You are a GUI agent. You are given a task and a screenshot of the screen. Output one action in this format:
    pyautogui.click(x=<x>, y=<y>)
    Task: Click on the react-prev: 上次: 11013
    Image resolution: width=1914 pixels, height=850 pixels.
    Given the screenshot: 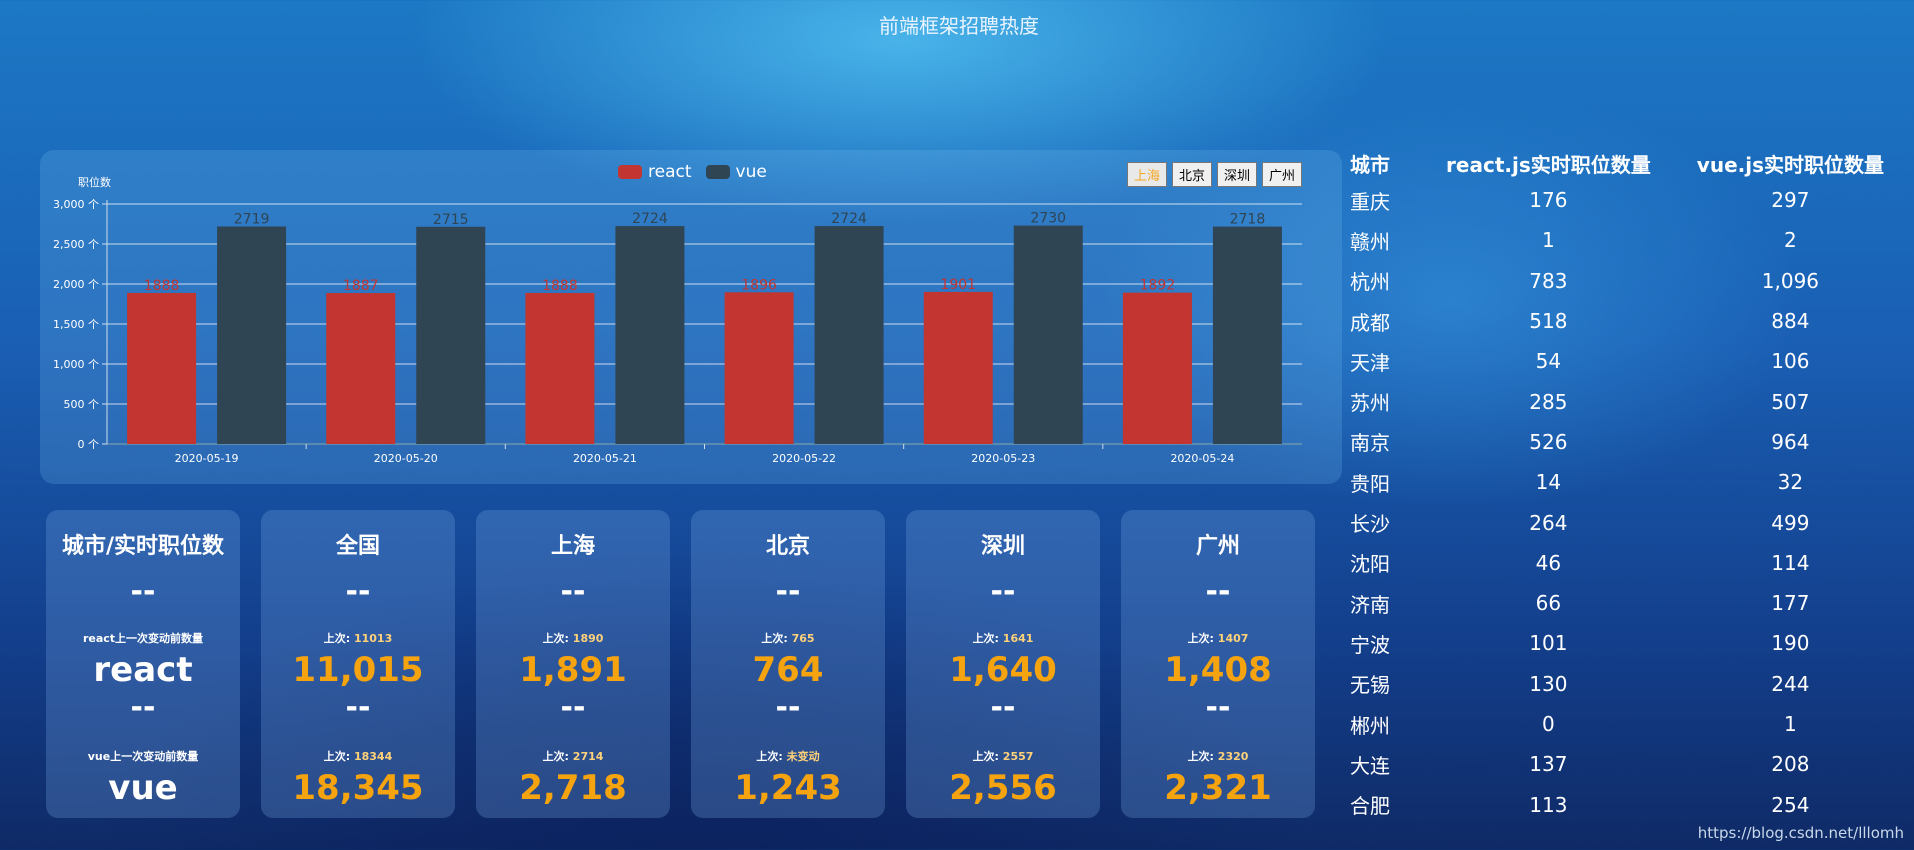 What is the action you would take?
    pyautogui.click(x=358, y=638)
    